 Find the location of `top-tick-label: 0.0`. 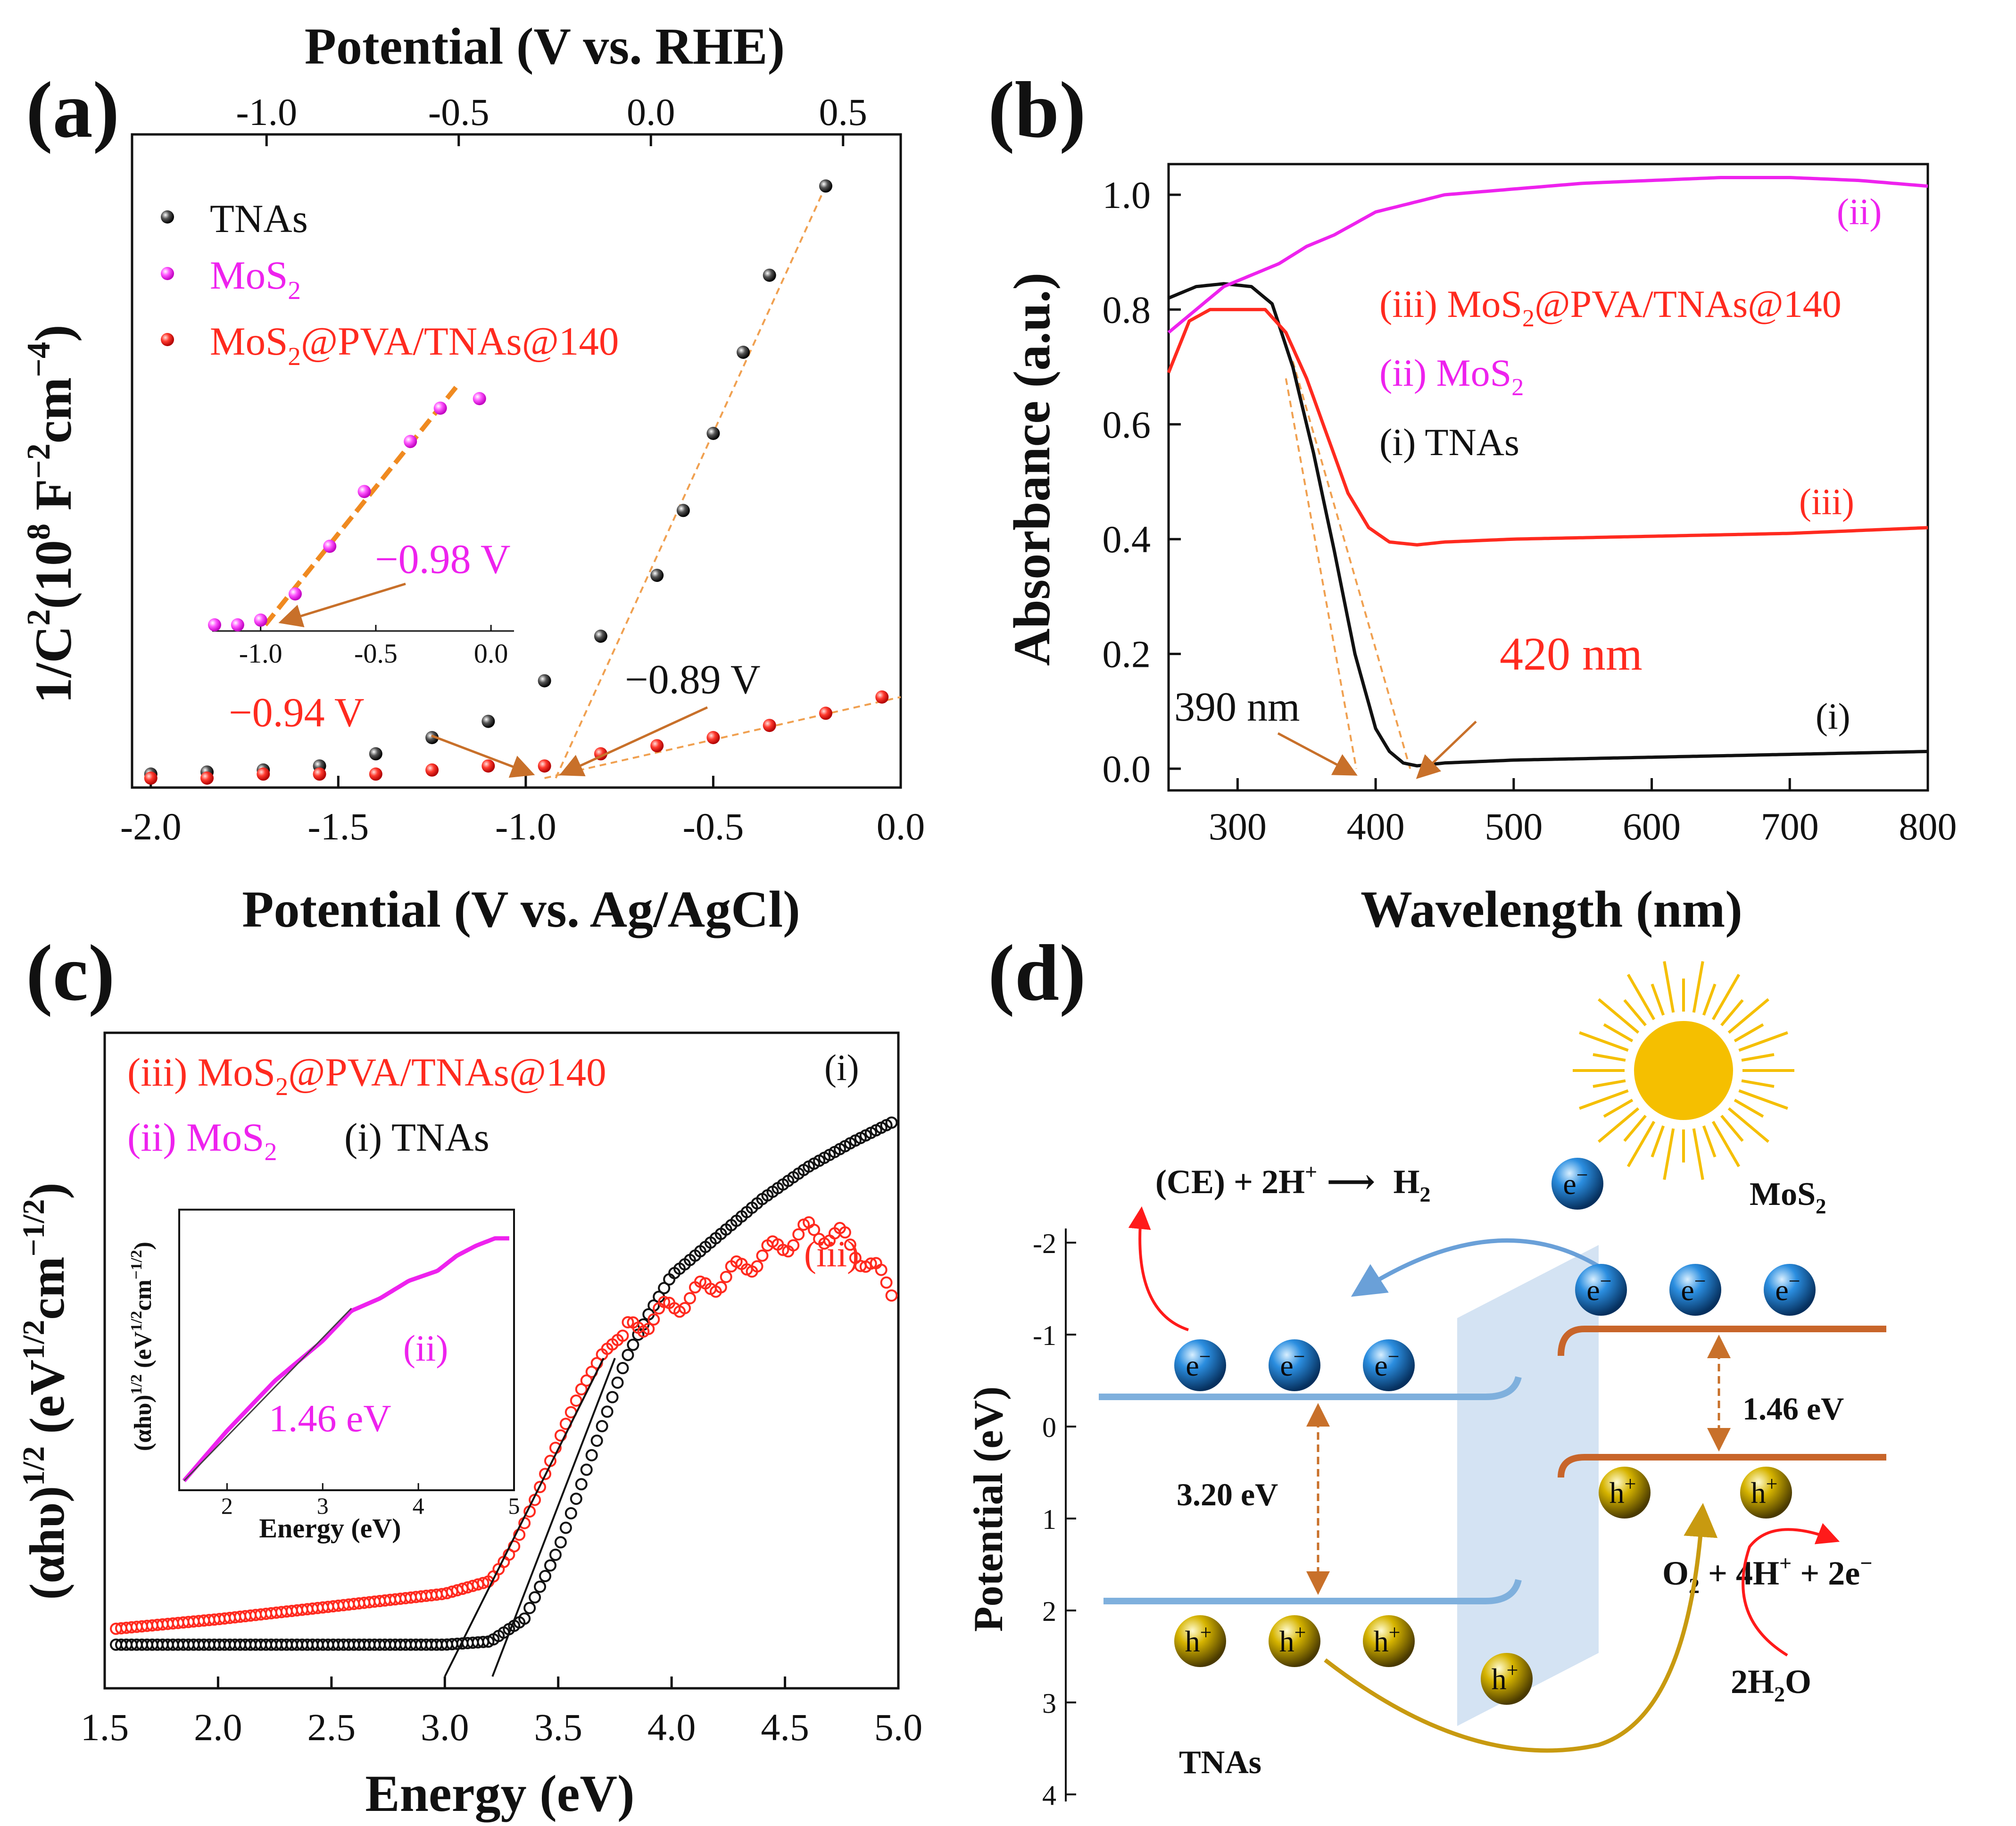

top-tick-label: 0.0 is located at coordinates (651, 112).